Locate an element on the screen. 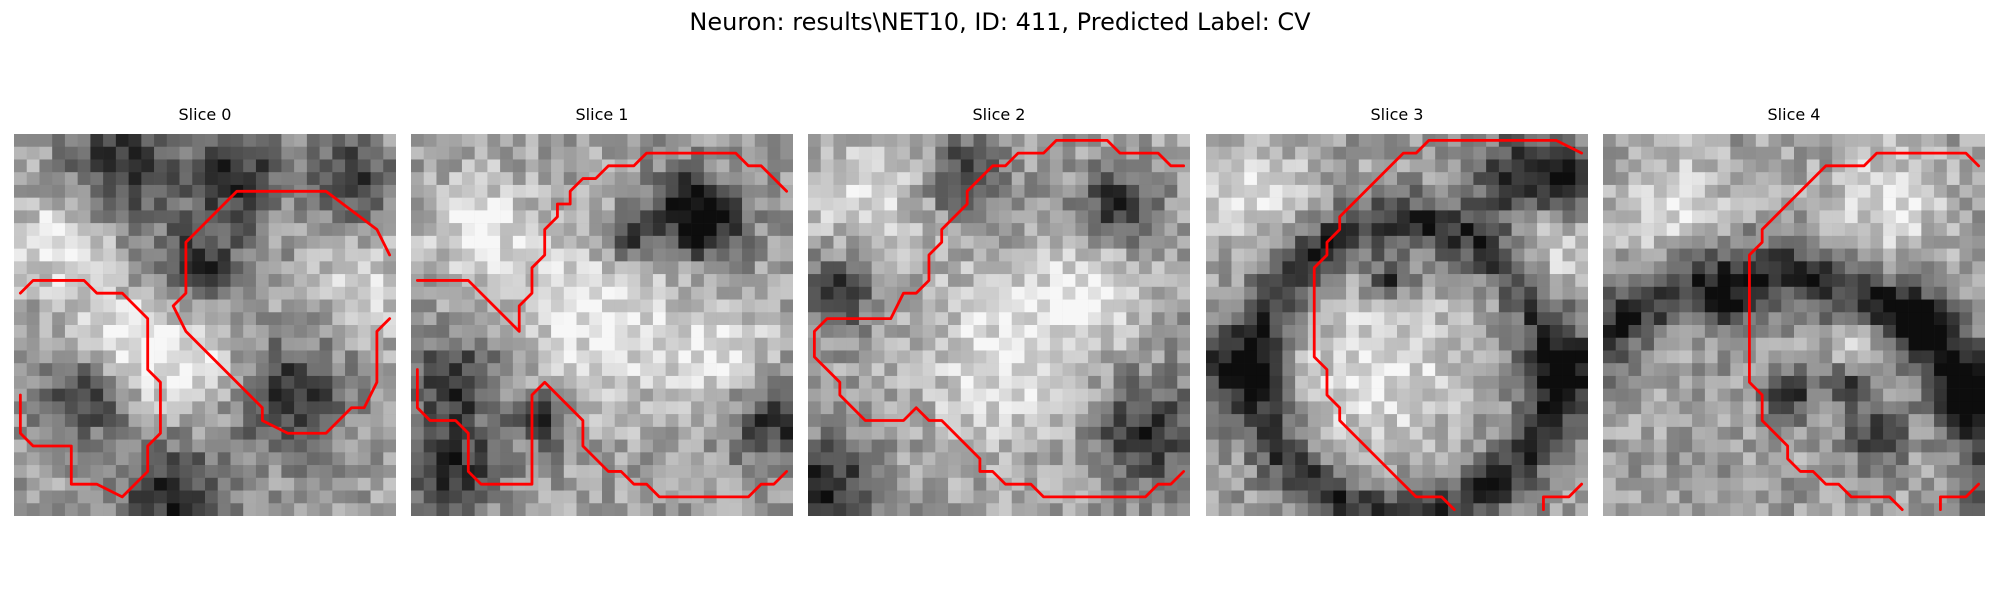  slice-title-0: Slice 0 is located at coordinates (205, 114).